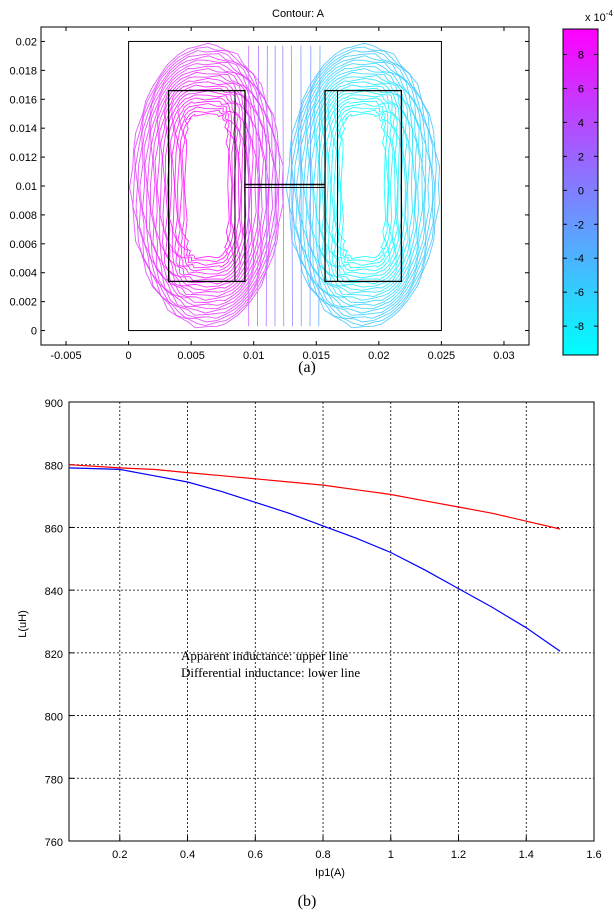 The image size is (614, 914). What do you see at coordinates (391, 855) in the screenshot?
I see `x-tick-label: 1` at bounding box center [391, 855].